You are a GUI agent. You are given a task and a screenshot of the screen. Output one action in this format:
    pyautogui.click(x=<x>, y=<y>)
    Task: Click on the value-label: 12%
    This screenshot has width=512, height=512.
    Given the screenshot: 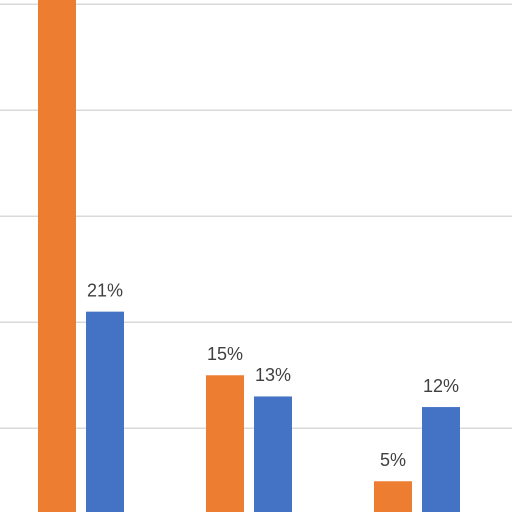 What is the action you would take?
    pyautogui.click(x=441, y=386)
    